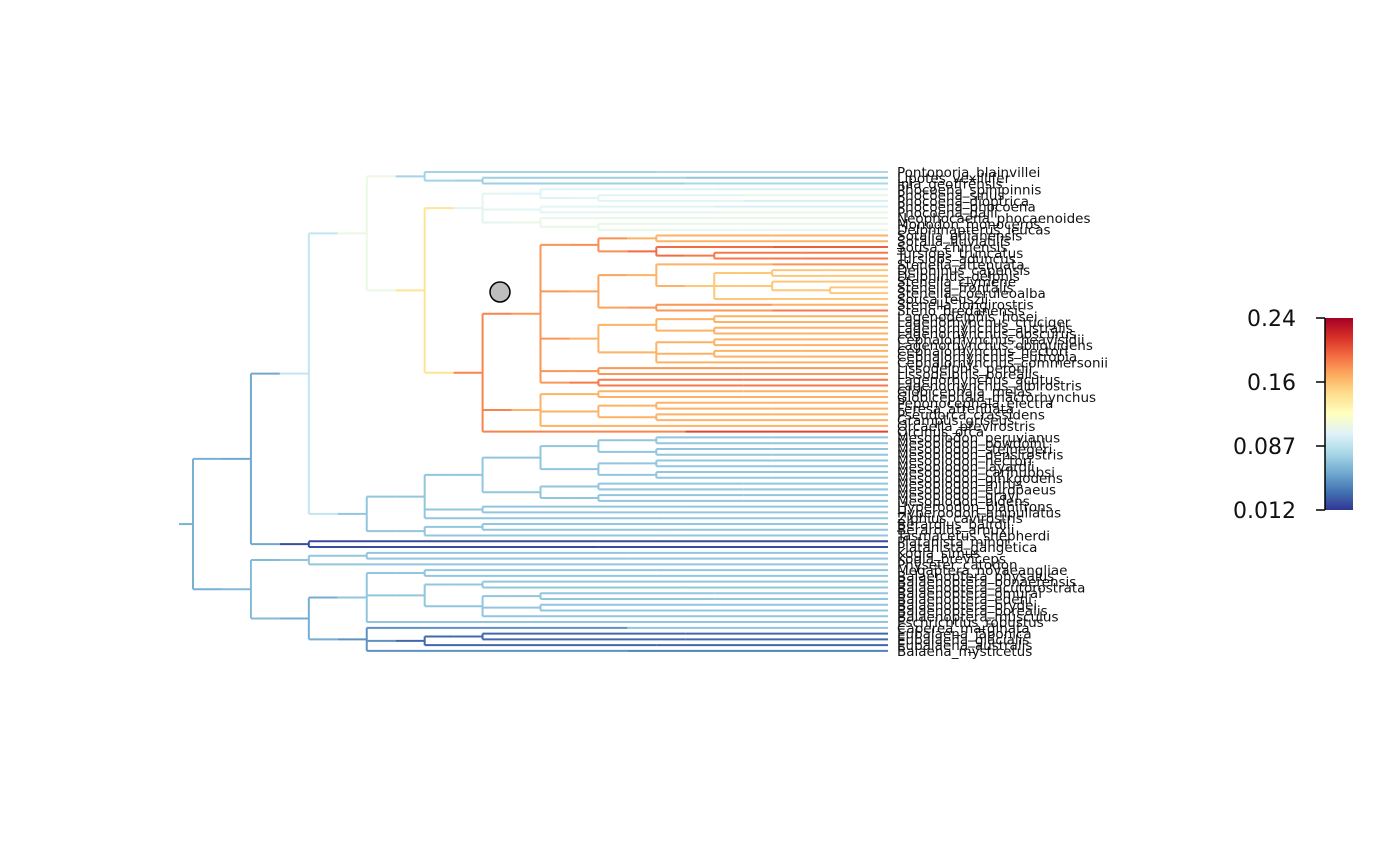 This screenshot has width=1400, height=866. I want to click on tip-label: Mesoplodon_stejnegeri, so click(974, 450).